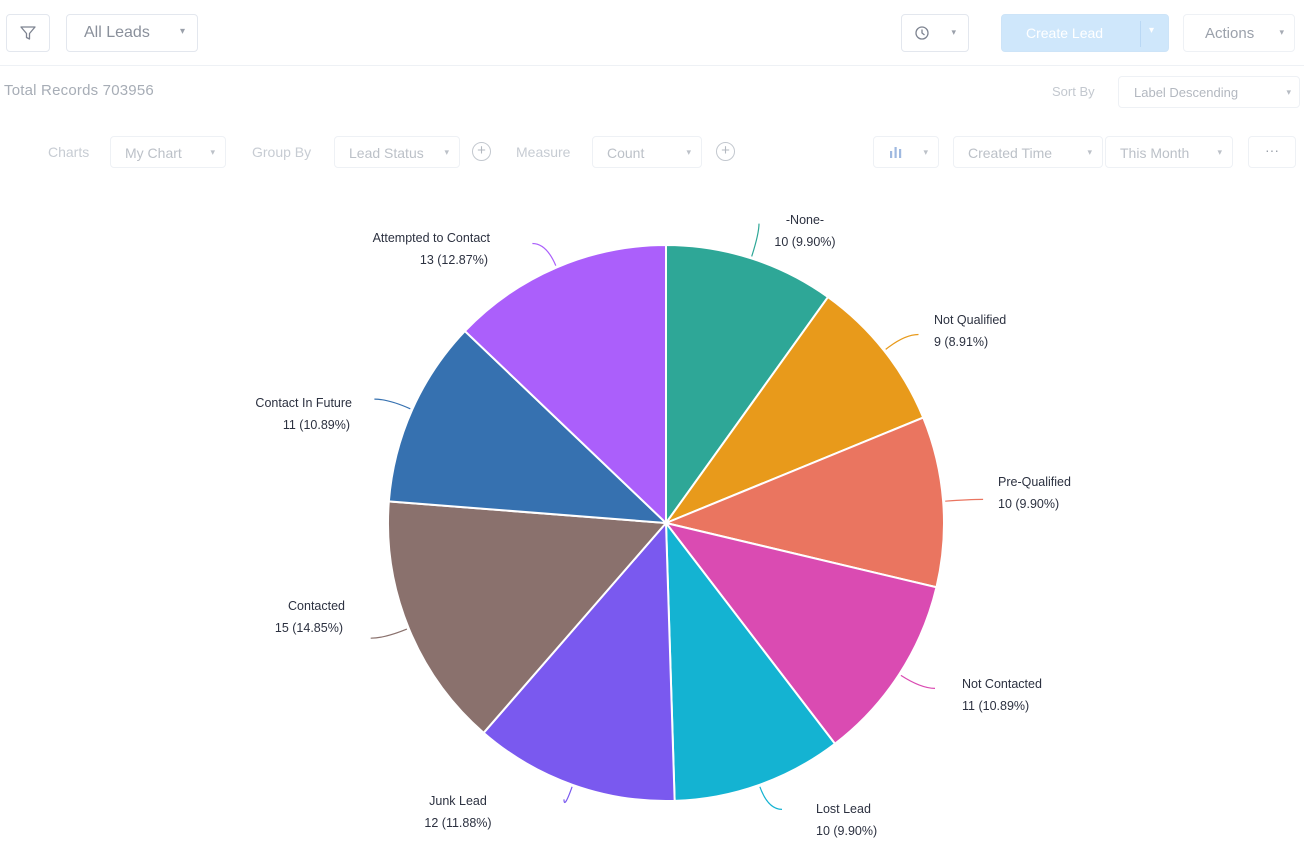  What do you see at coordinates (303, 403) in the screenshot?
I see `slice-label: Contact In Future` at bounding box center [303, 403].